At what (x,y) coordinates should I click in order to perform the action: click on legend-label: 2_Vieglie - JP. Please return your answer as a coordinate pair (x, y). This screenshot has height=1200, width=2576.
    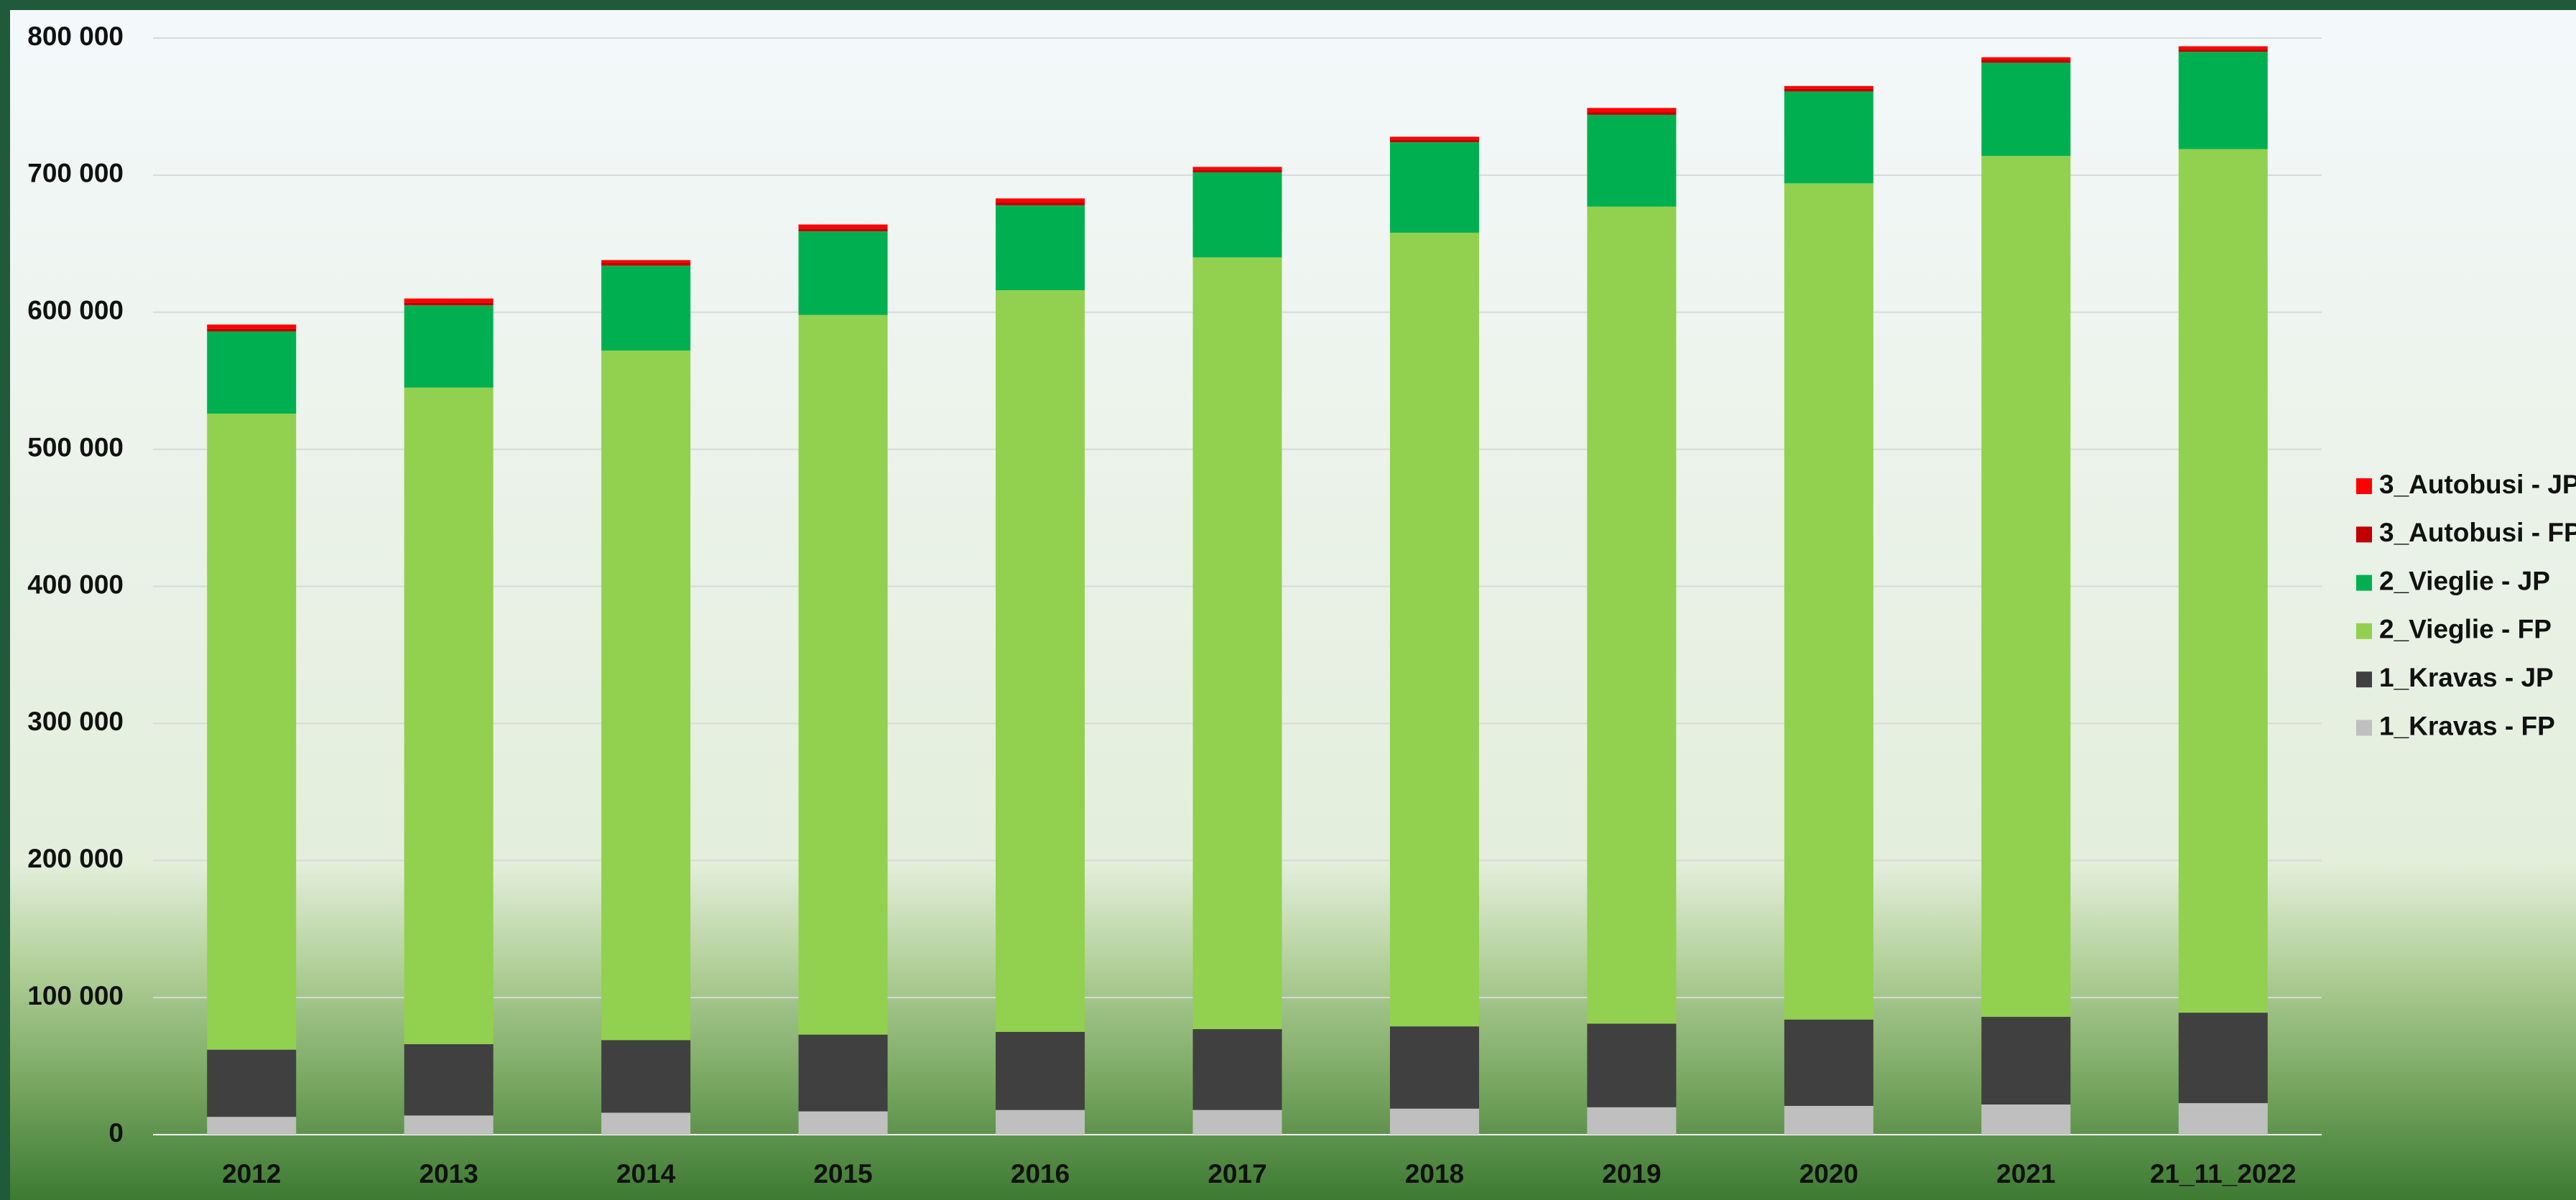
    Looking at the image, I should click on (2464, 580).